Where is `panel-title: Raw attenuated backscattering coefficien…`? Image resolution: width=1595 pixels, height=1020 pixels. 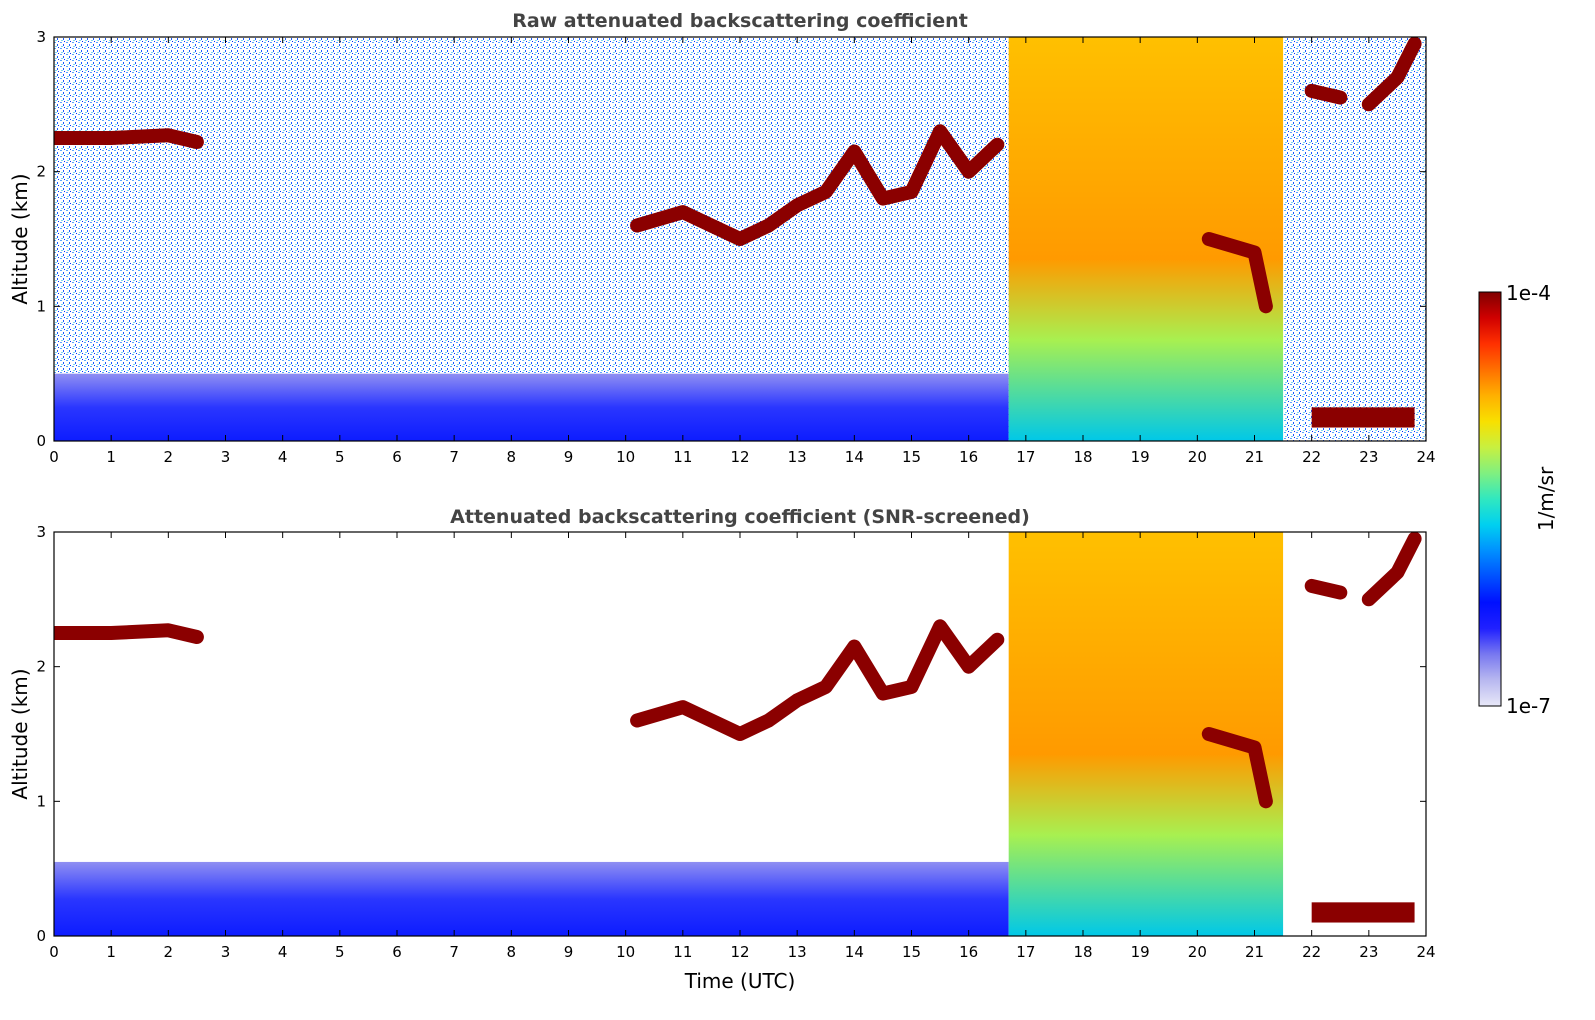
panel-title: Raw attenuated backscattering coefficien… is located at coordinates (740, 21).